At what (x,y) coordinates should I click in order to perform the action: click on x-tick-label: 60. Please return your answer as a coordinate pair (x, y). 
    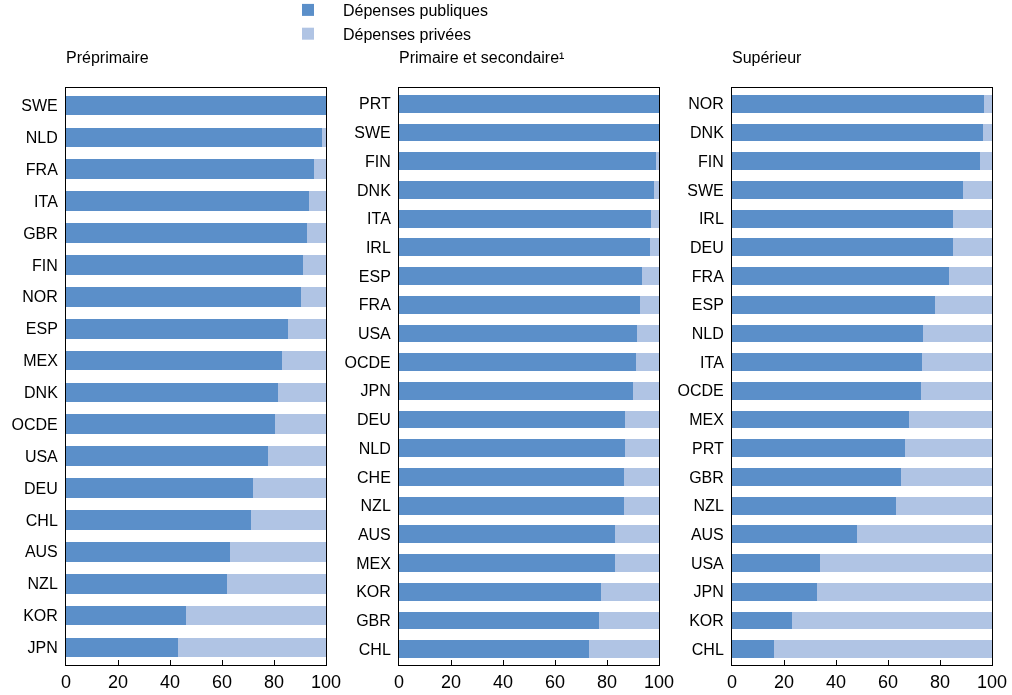
    Looking at the image, I should click on (222, 681).